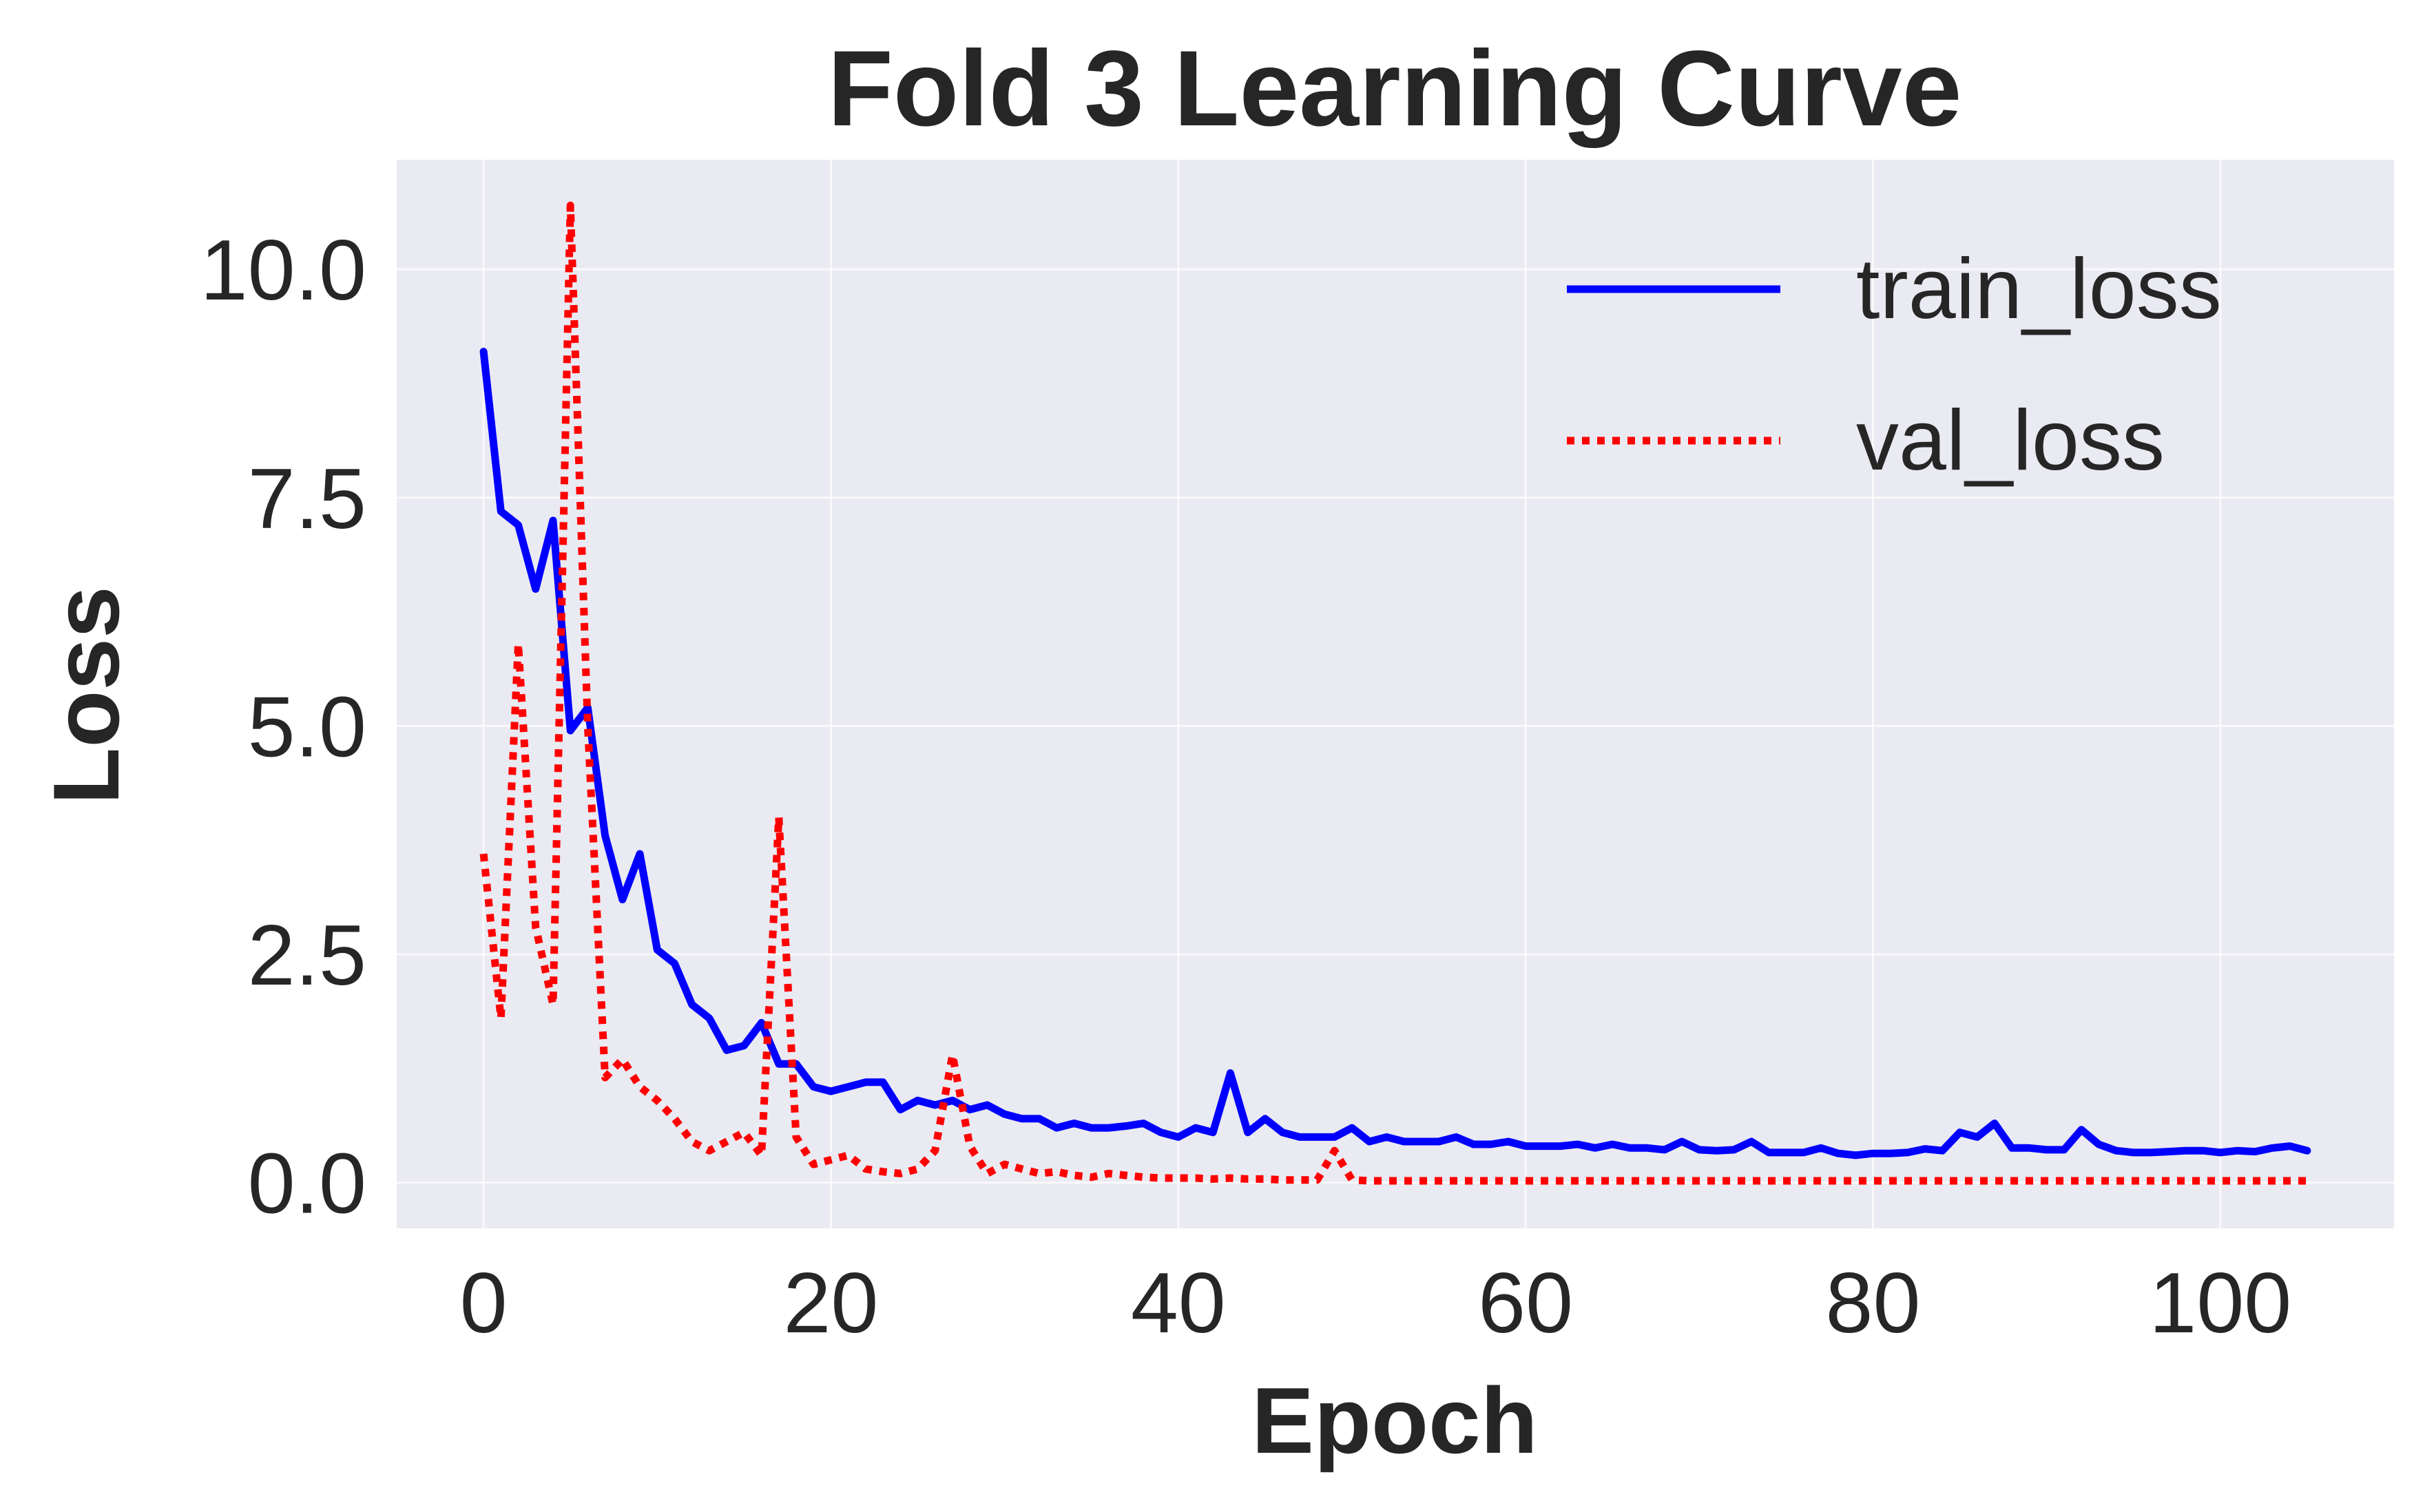  I want to click on legend-label-val-loss: val_loss, so click(2011, 440).